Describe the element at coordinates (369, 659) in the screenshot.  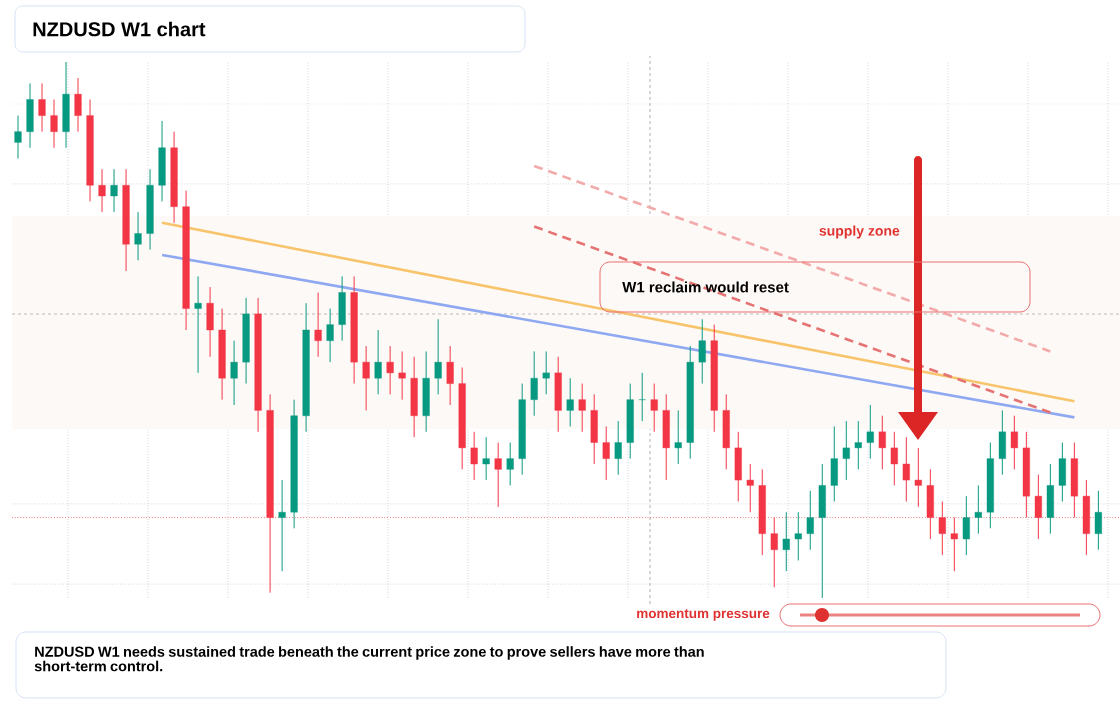
I see `text: NZDUSD W1 needs sustained trade beneath the current price zone to prove sellers have more than short-term control.` at that location.